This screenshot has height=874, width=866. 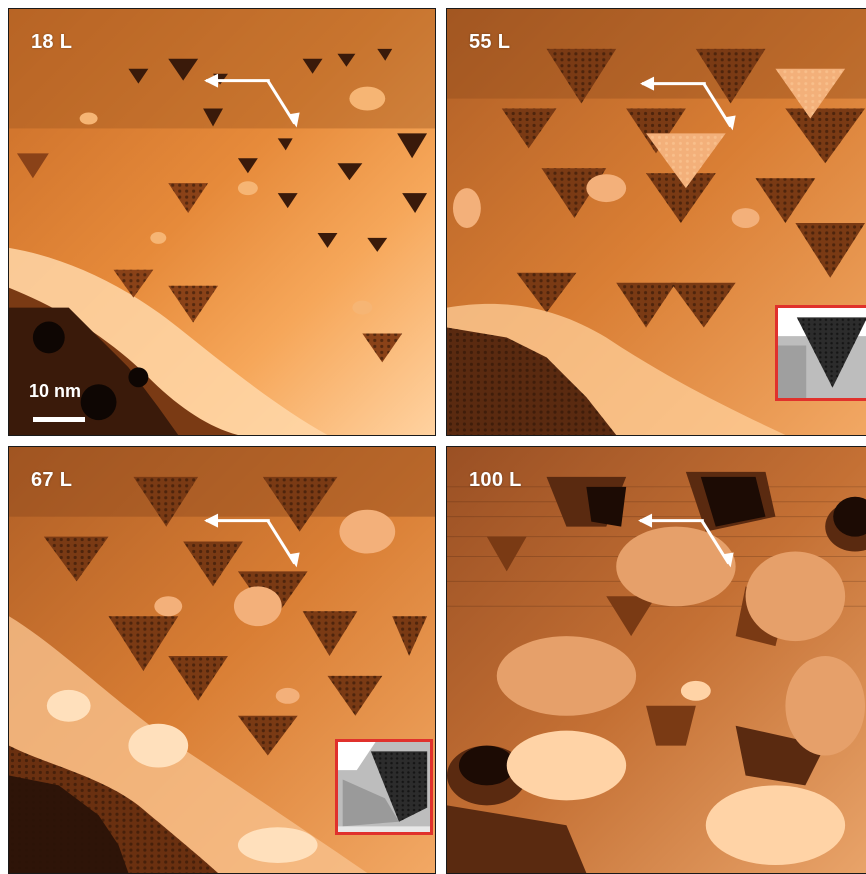 What do you see at coordinates (52, 42) in the screenshot?
I see `exposure-label: 18 L` at bounding box center [52, 42].